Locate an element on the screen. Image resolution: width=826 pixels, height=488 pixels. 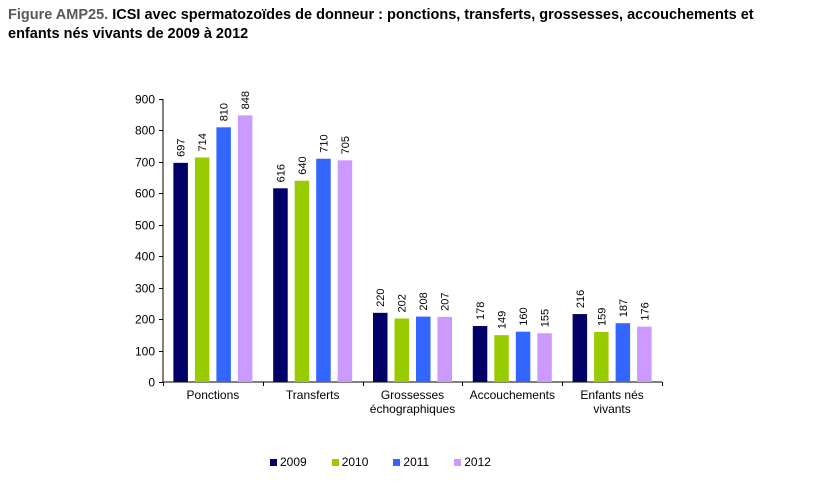
data-label: 149 is located at coordinates (503, 320).